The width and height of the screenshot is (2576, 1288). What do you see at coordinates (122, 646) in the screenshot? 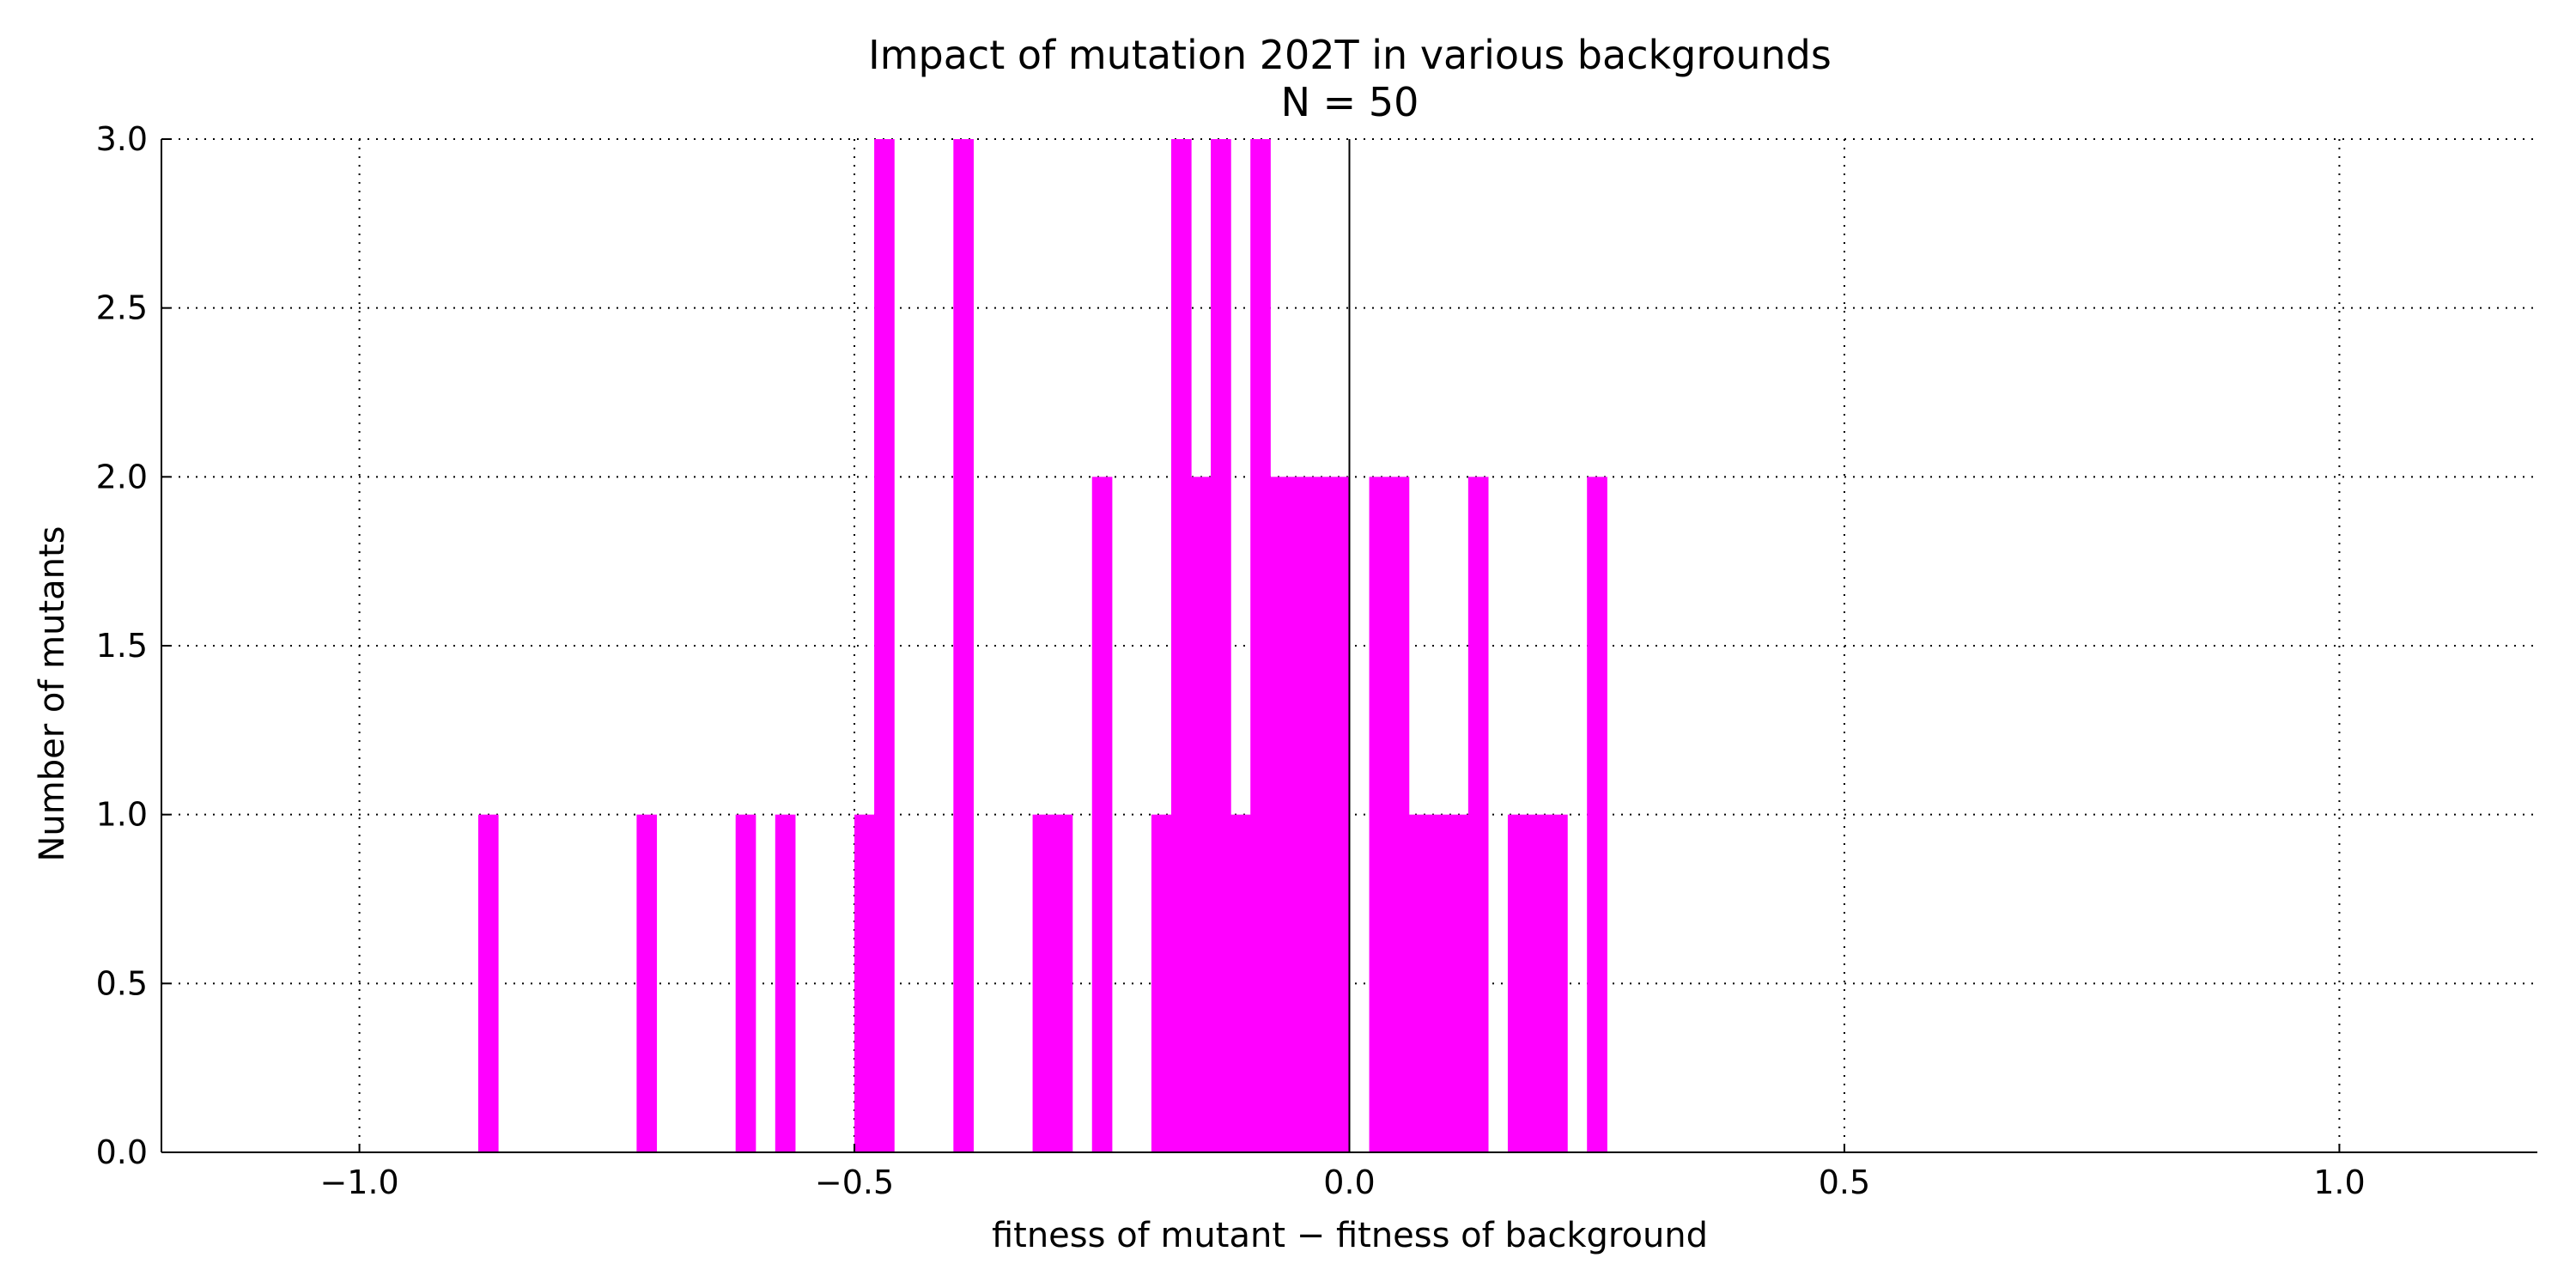
I see `y-tick-label: 1.5` at bounding box center [122, 646].